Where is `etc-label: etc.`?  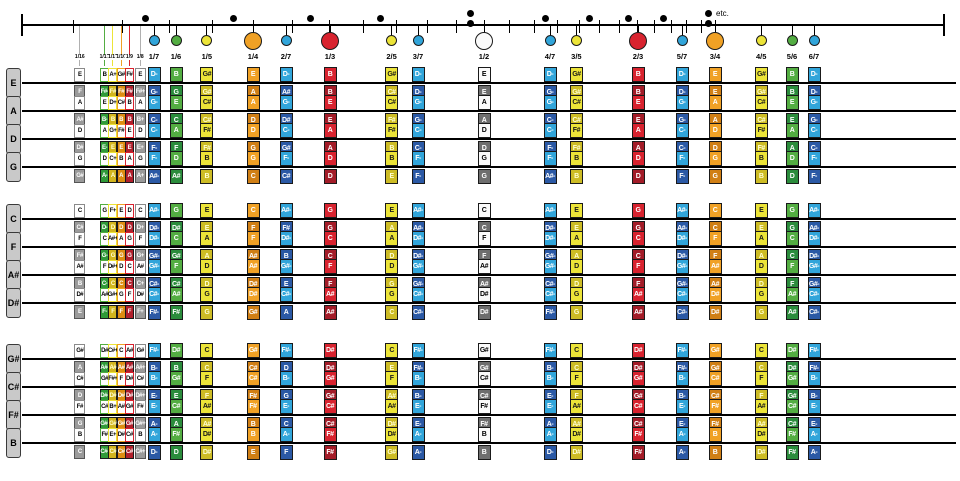 etc-label: etc. is located at coordinates (722, 13).